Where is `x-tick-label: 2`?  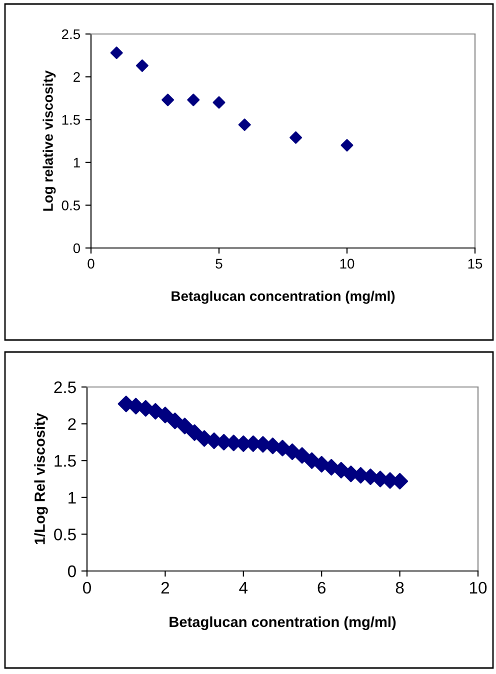
x-tick-label: 2 is located at coordinates (165, 588).